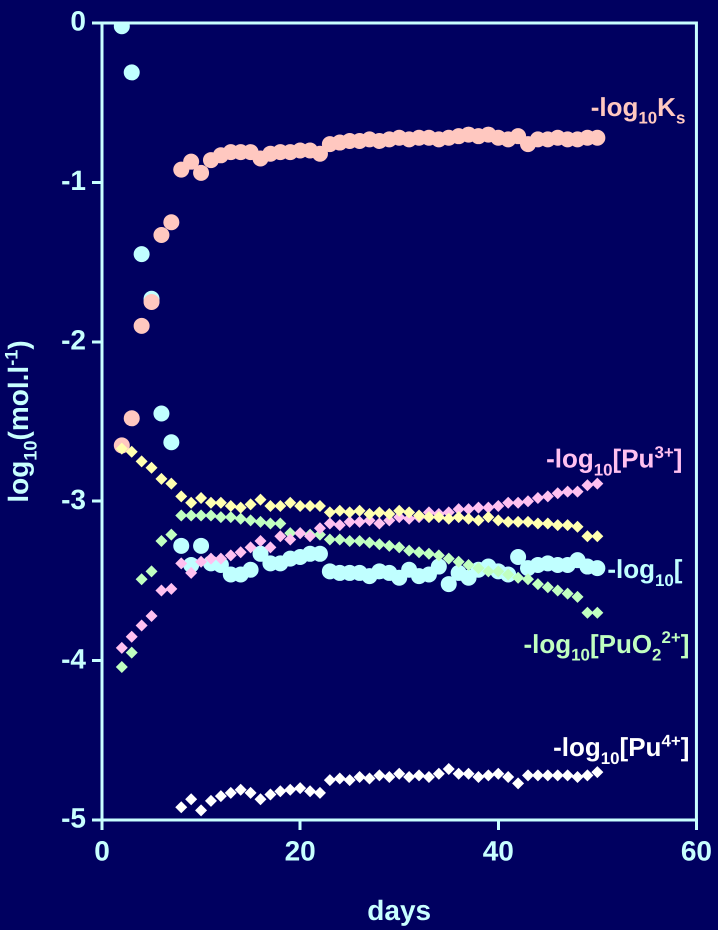  What do you see at coordinates (73, 499) in the screenshot?
I see `y-tick-label: -3` at bounding box center [73, 499].